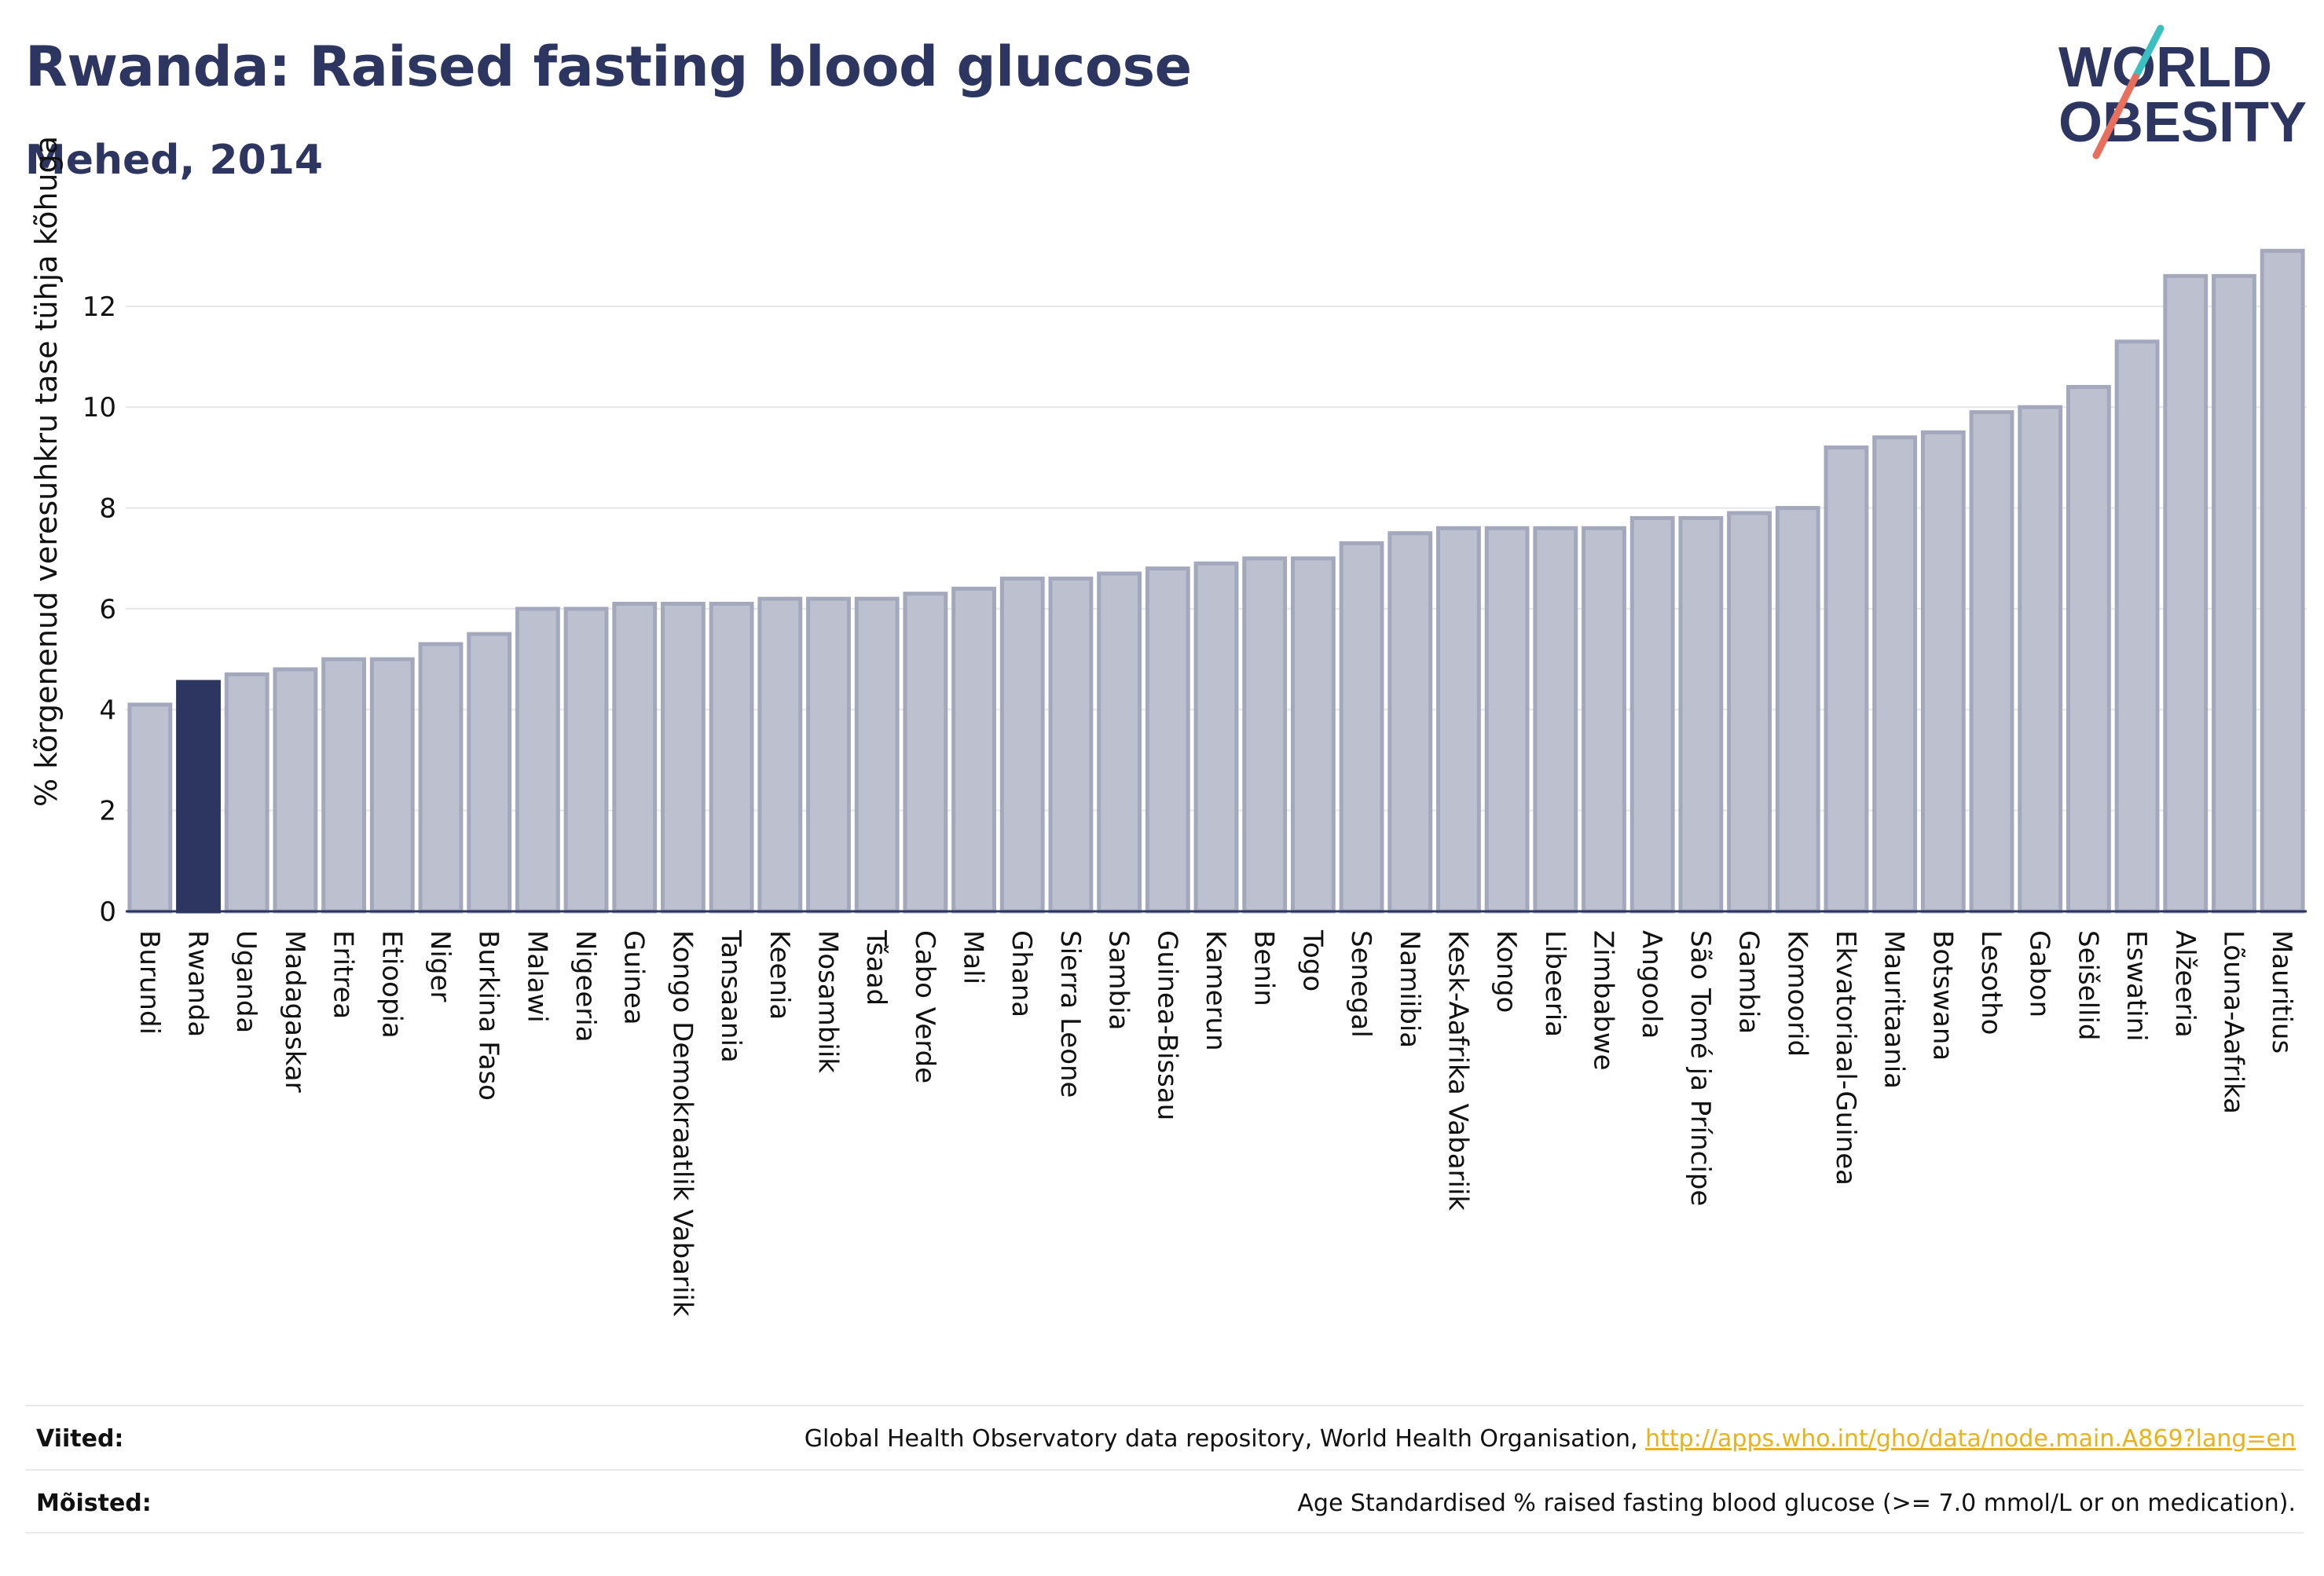 This screenshot has width=2324, height=1576. Describe the element at coordinates (1942, 995) in the screenshot. I see `x-tick-label: Botswana` at that location.